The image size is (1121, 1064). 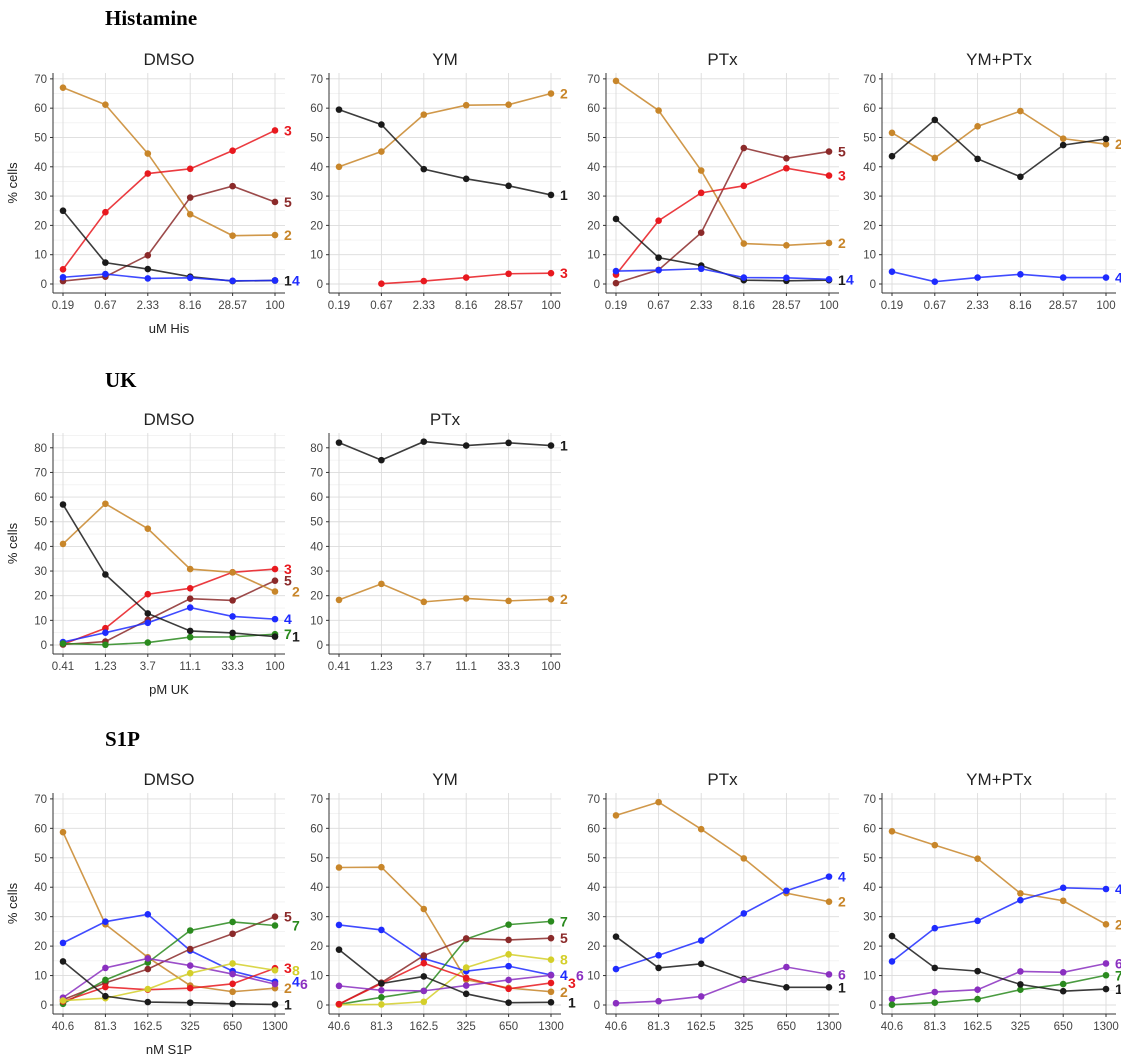 What do you see at coordinates (593, 109) in the screenshot?
I see `y-tick-label: 60` at bounding box center [593, 109].